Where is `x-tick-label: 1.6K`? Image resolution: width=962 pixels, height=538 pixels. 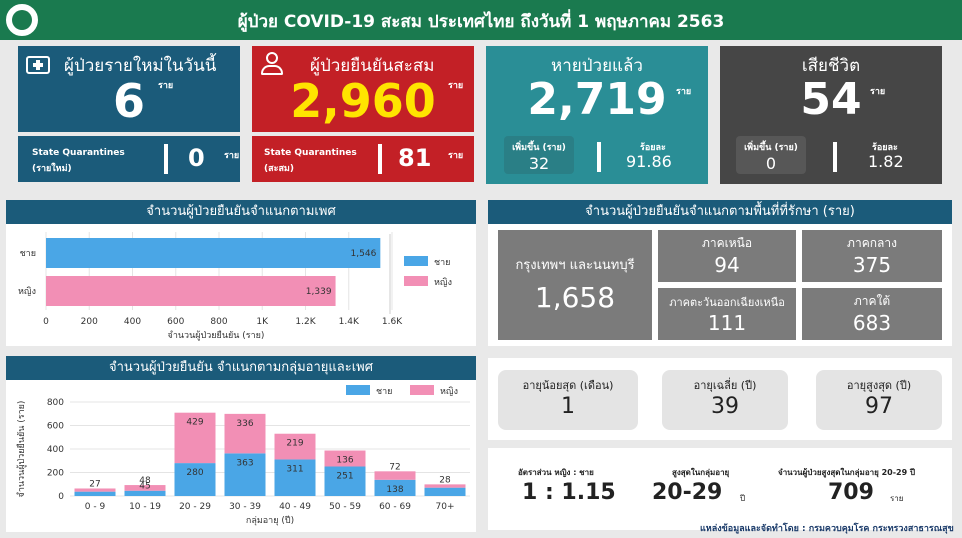
x-tick-label: 1.6K is located at coordinates (392, 322).